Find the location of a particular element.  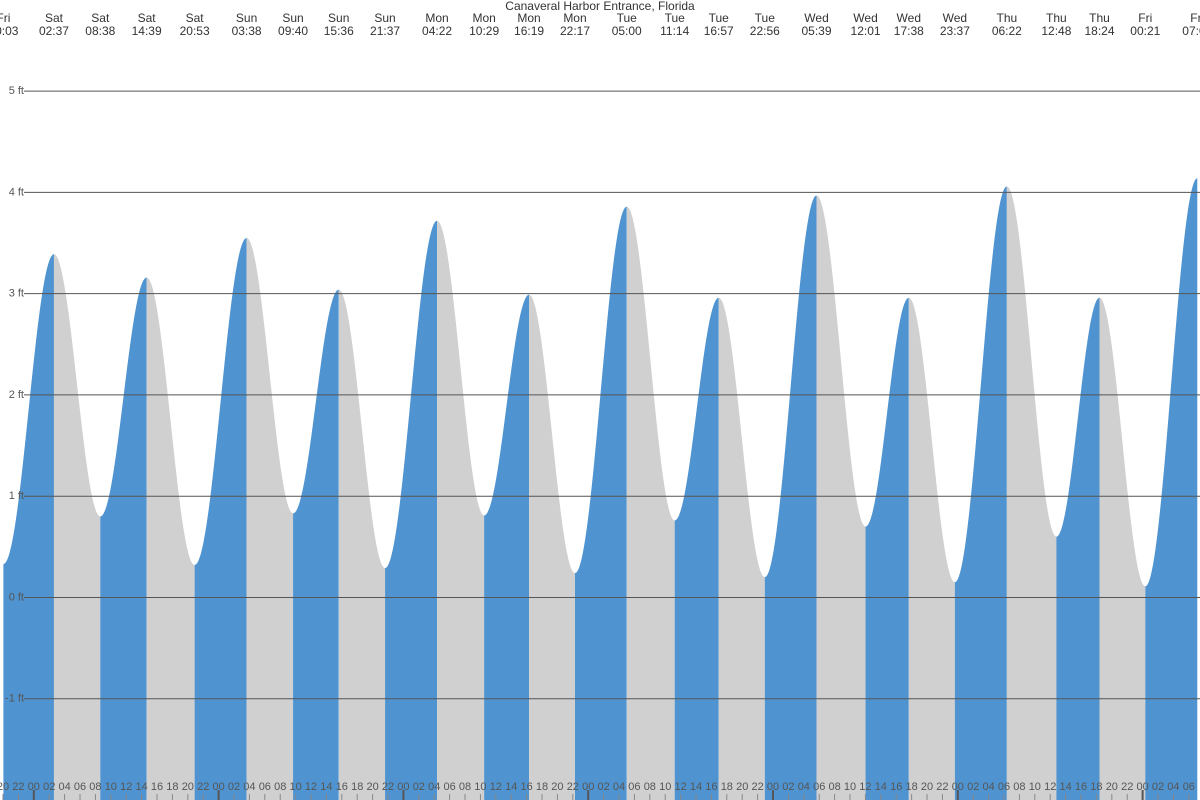

extreme-time: 14:39 is located at coordinates (147, 31).